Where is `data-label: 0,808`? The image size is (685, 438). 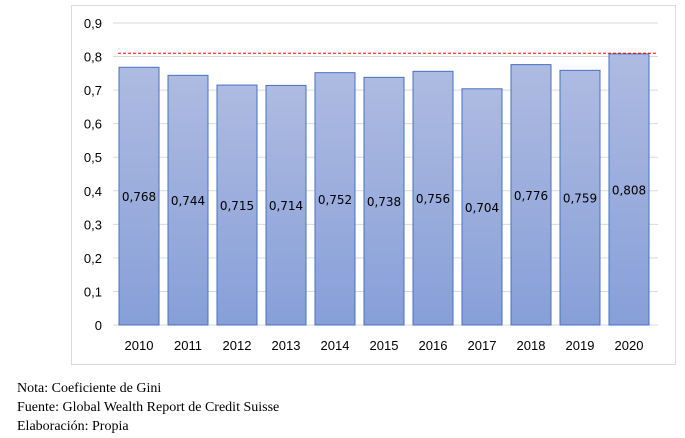
data-label: 0,808 is located at coordinates (629, 190).